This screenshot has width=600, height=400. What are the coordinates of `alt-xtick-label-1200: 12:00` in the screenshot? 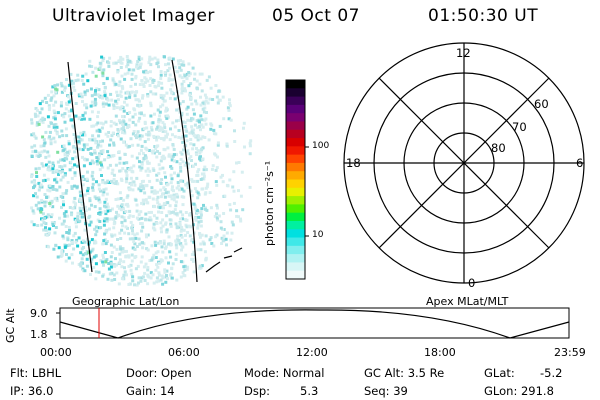 It's located at (312, 352).